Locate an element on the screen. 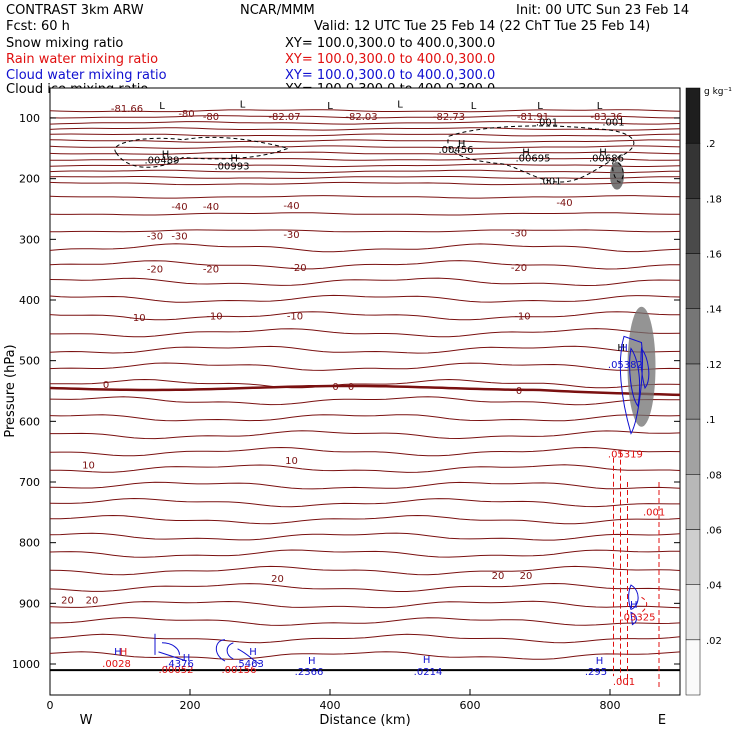 Image resolution: width=740 pixels, height=740 pixels. y-tick-label: 900 is located at coordinates (29, 603).